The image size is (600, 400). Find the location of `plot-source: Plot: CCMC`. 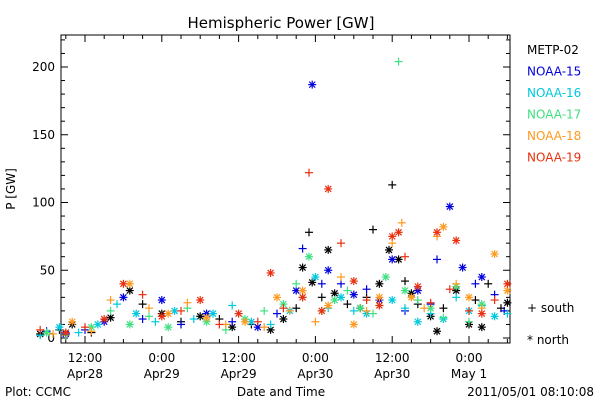

plot-source: Plot: CCMC is located at coordinates (38, 392).